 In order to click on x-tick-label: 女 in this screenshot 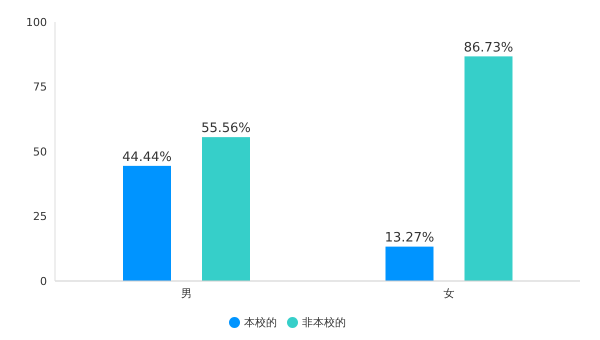, I will do `click(448, 293)`.